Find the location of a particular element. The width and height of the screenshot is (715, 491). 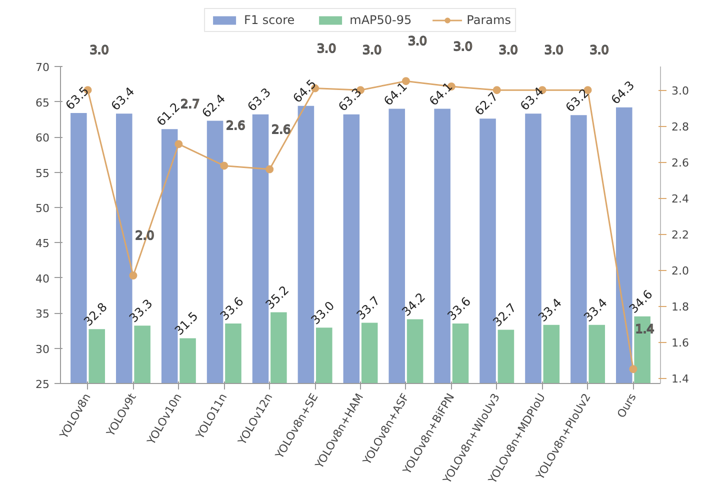

y2-tick-label: 2.8 is located at coordinates (680, 127).